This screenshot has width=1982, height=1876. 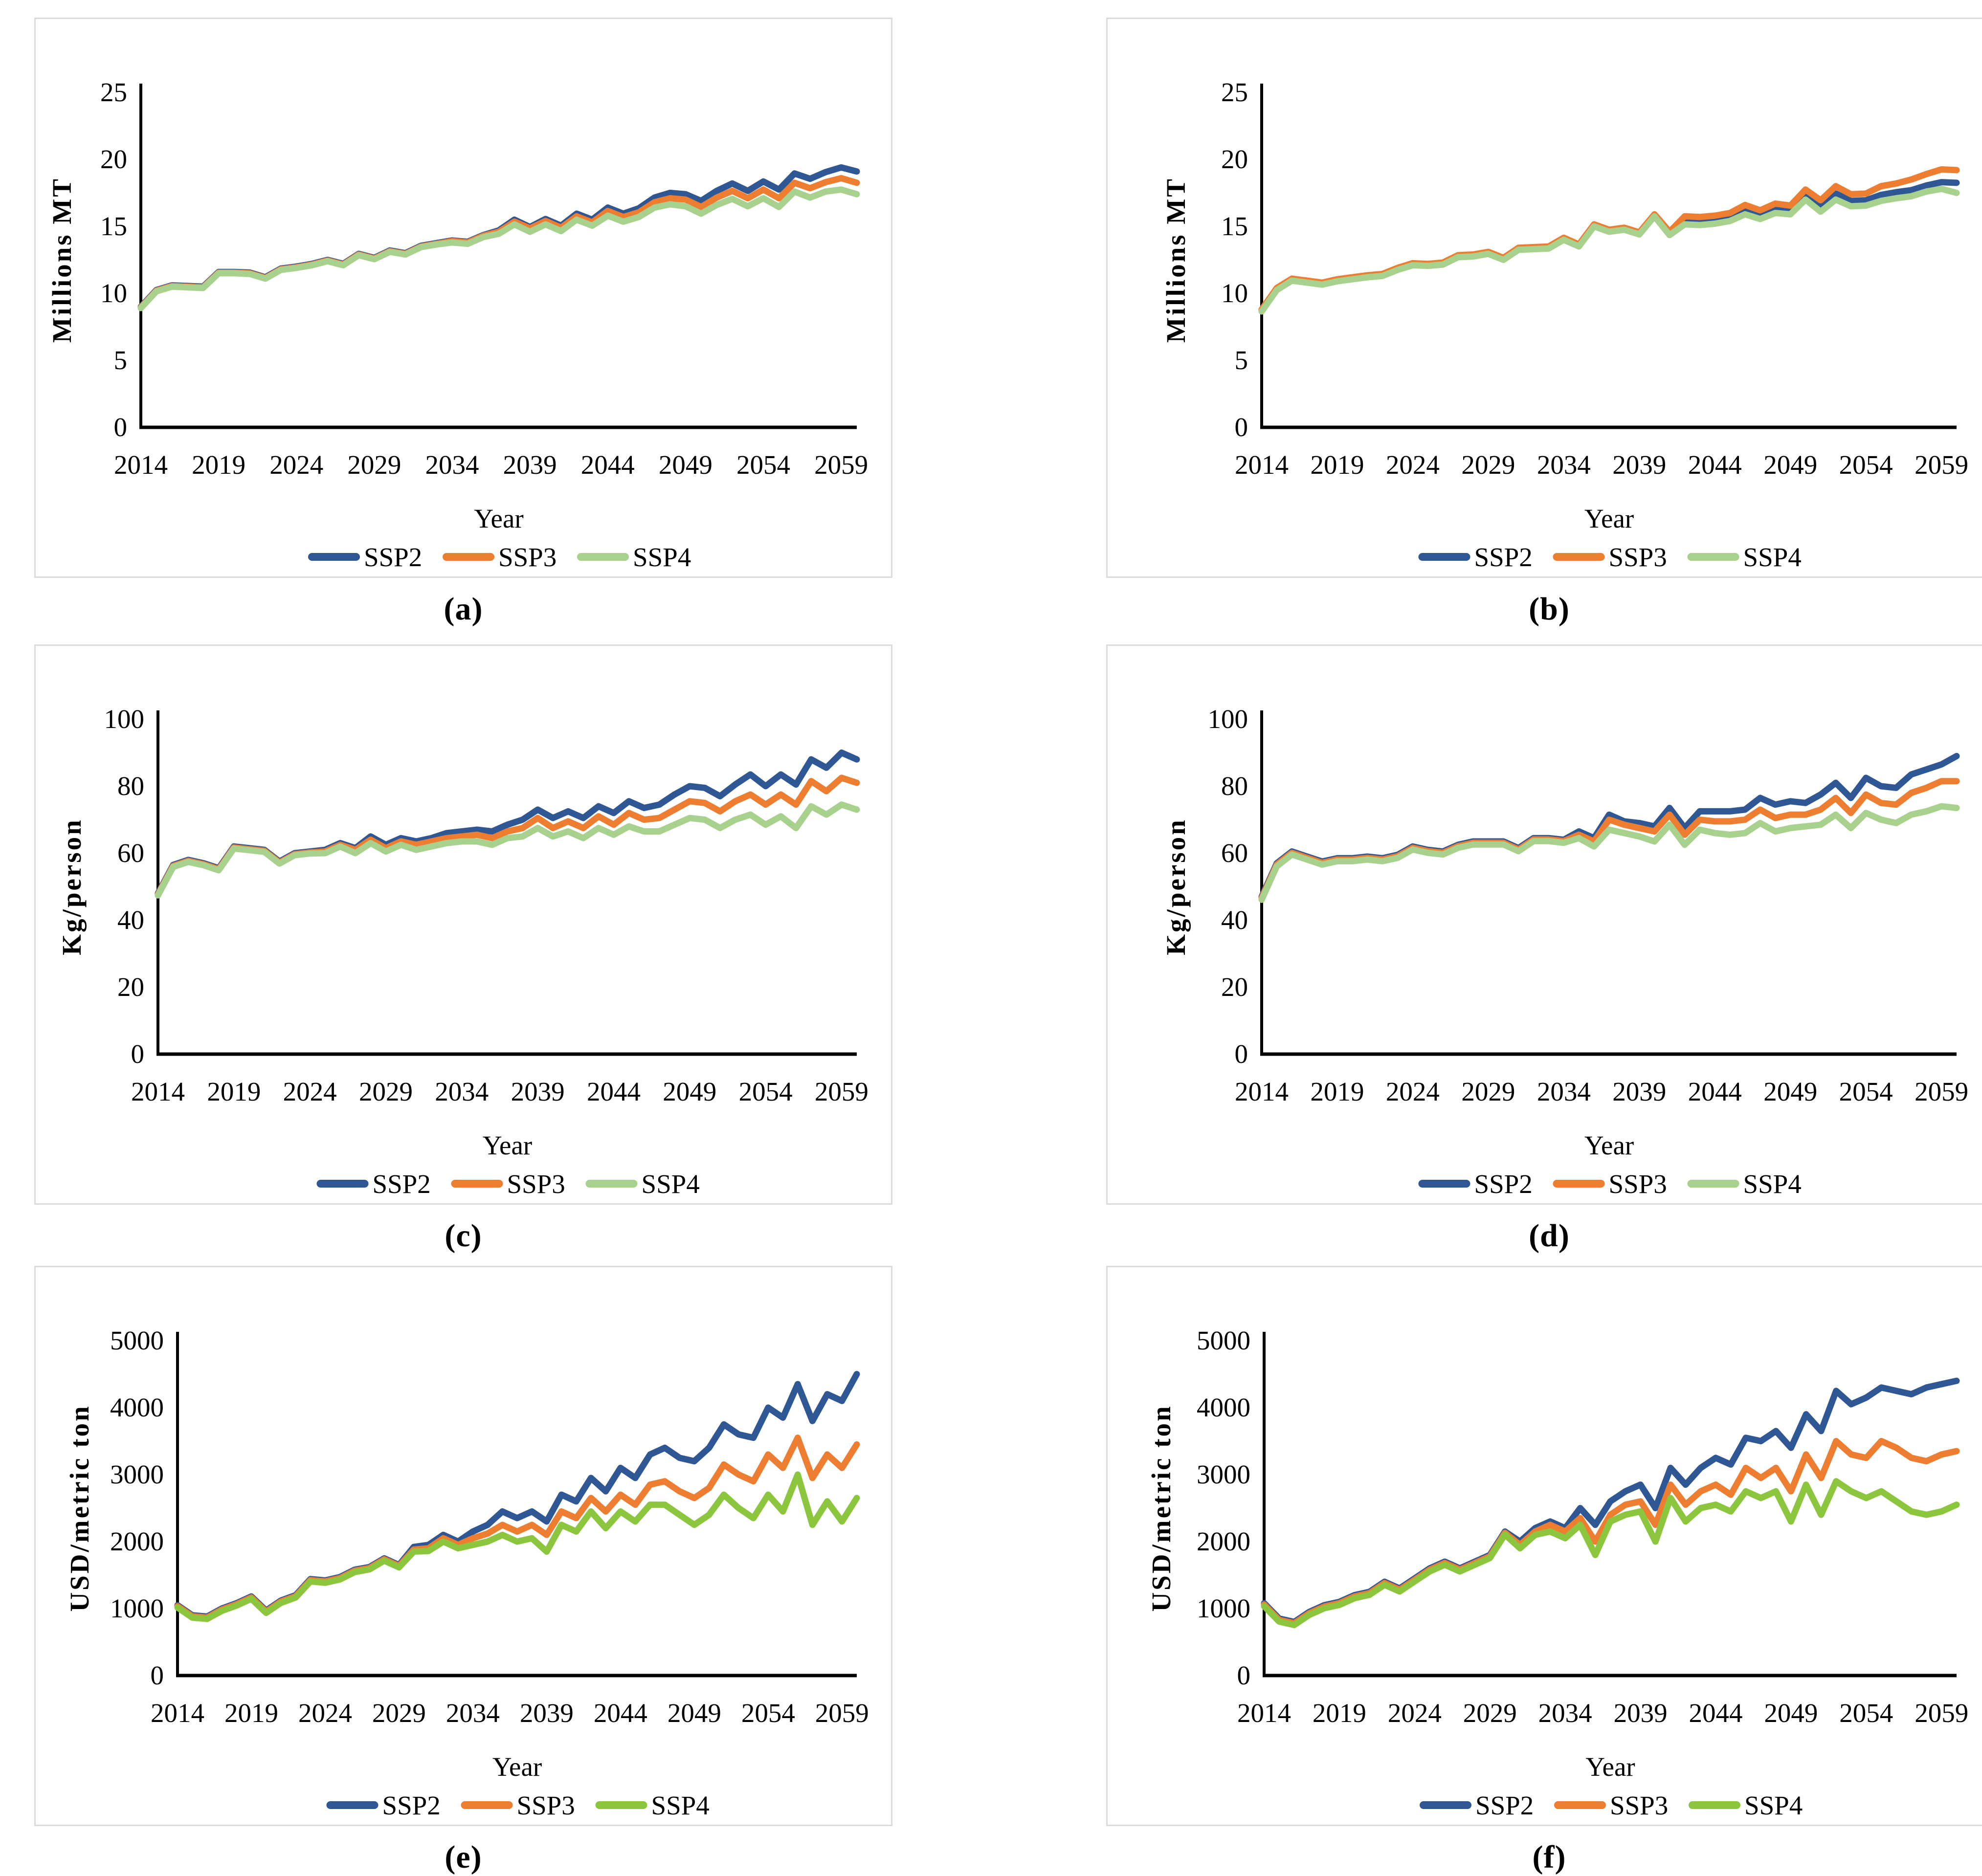 What do you see at coordinates (1223, 1608) in the screenshot?
I see `y-tick-label: 1000` at bounding box center [1223, 1608].